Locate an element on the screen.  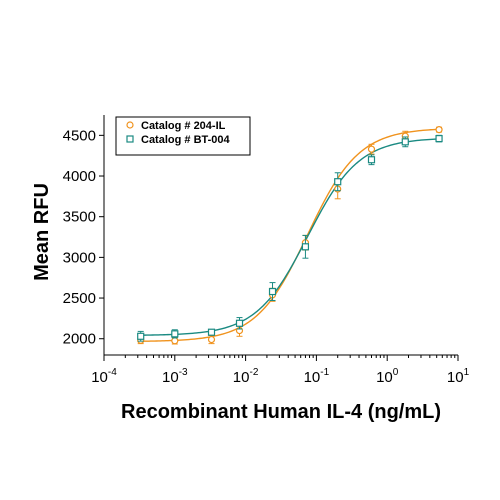
x-tick-label: 10¹ is located at coordinates (458, 376).